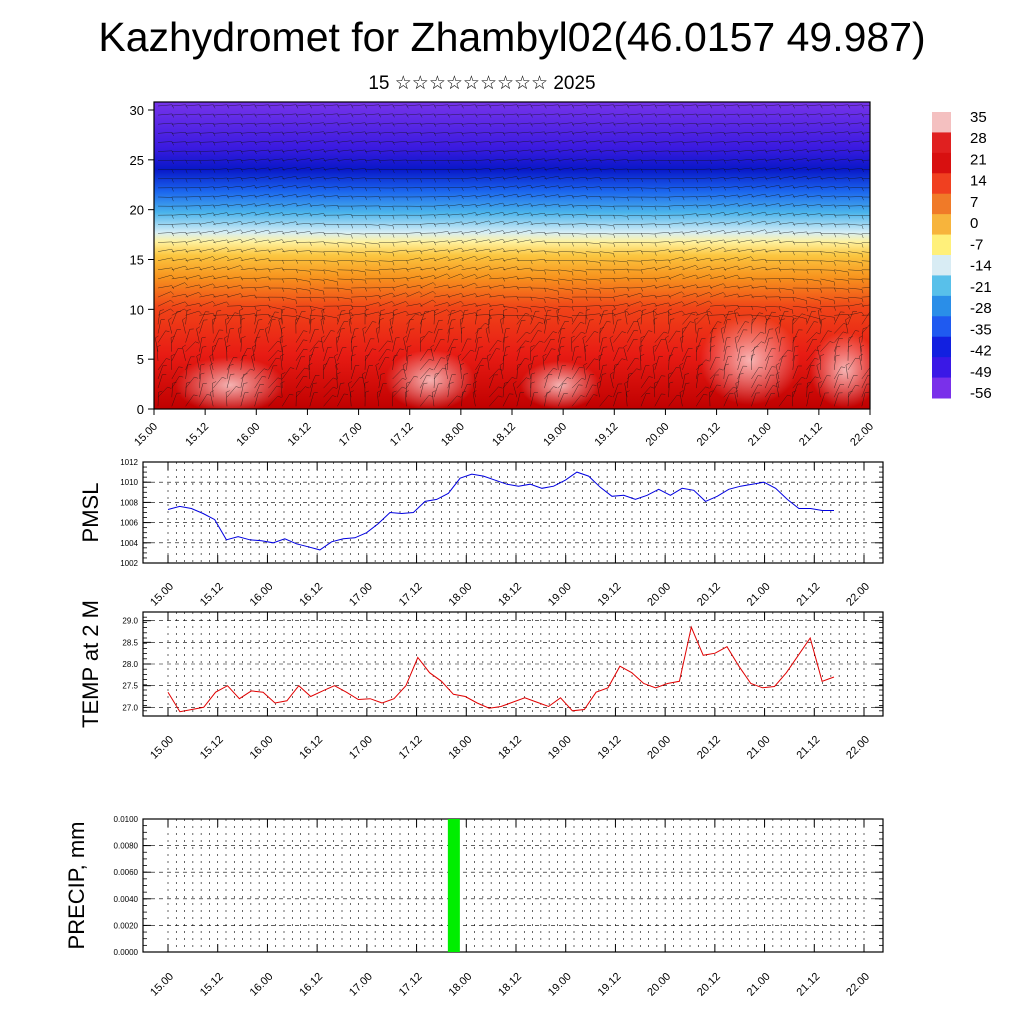  I want to click on colorbar-label: 21, so click(978, 159).